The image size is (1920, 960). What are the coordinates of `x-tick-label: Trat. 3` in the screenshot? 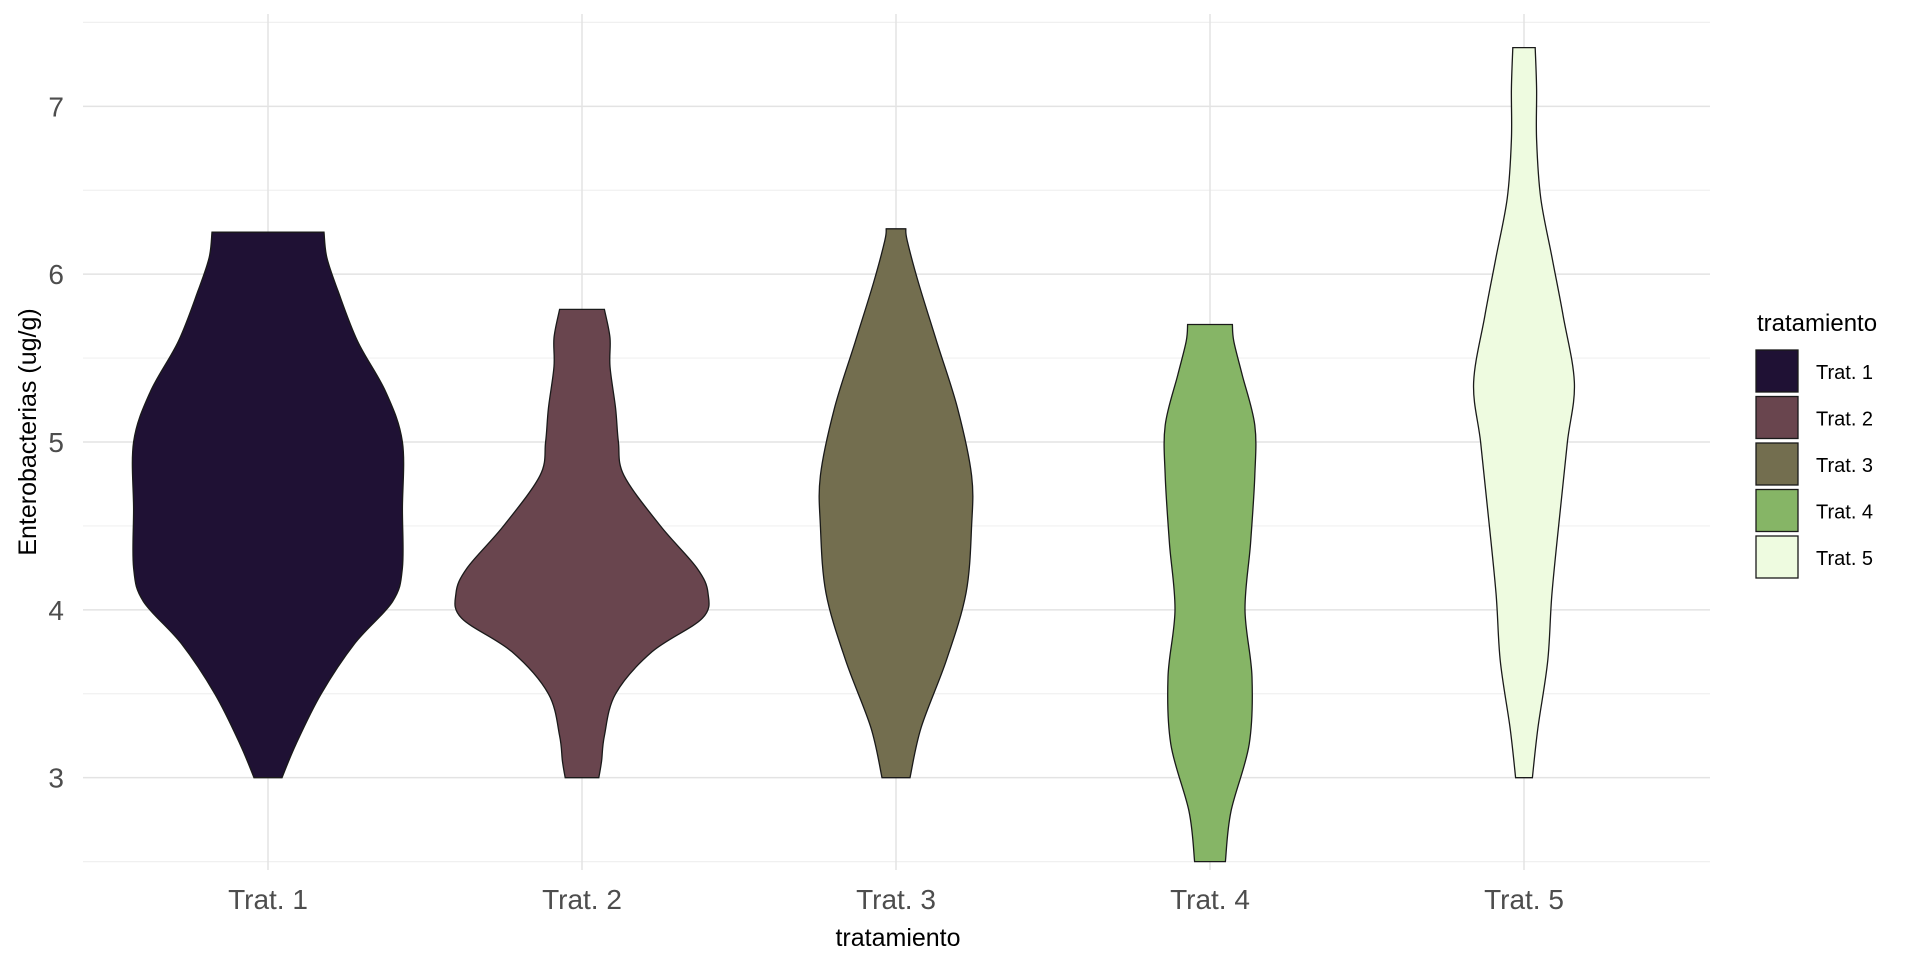 It's located at (896, 899).